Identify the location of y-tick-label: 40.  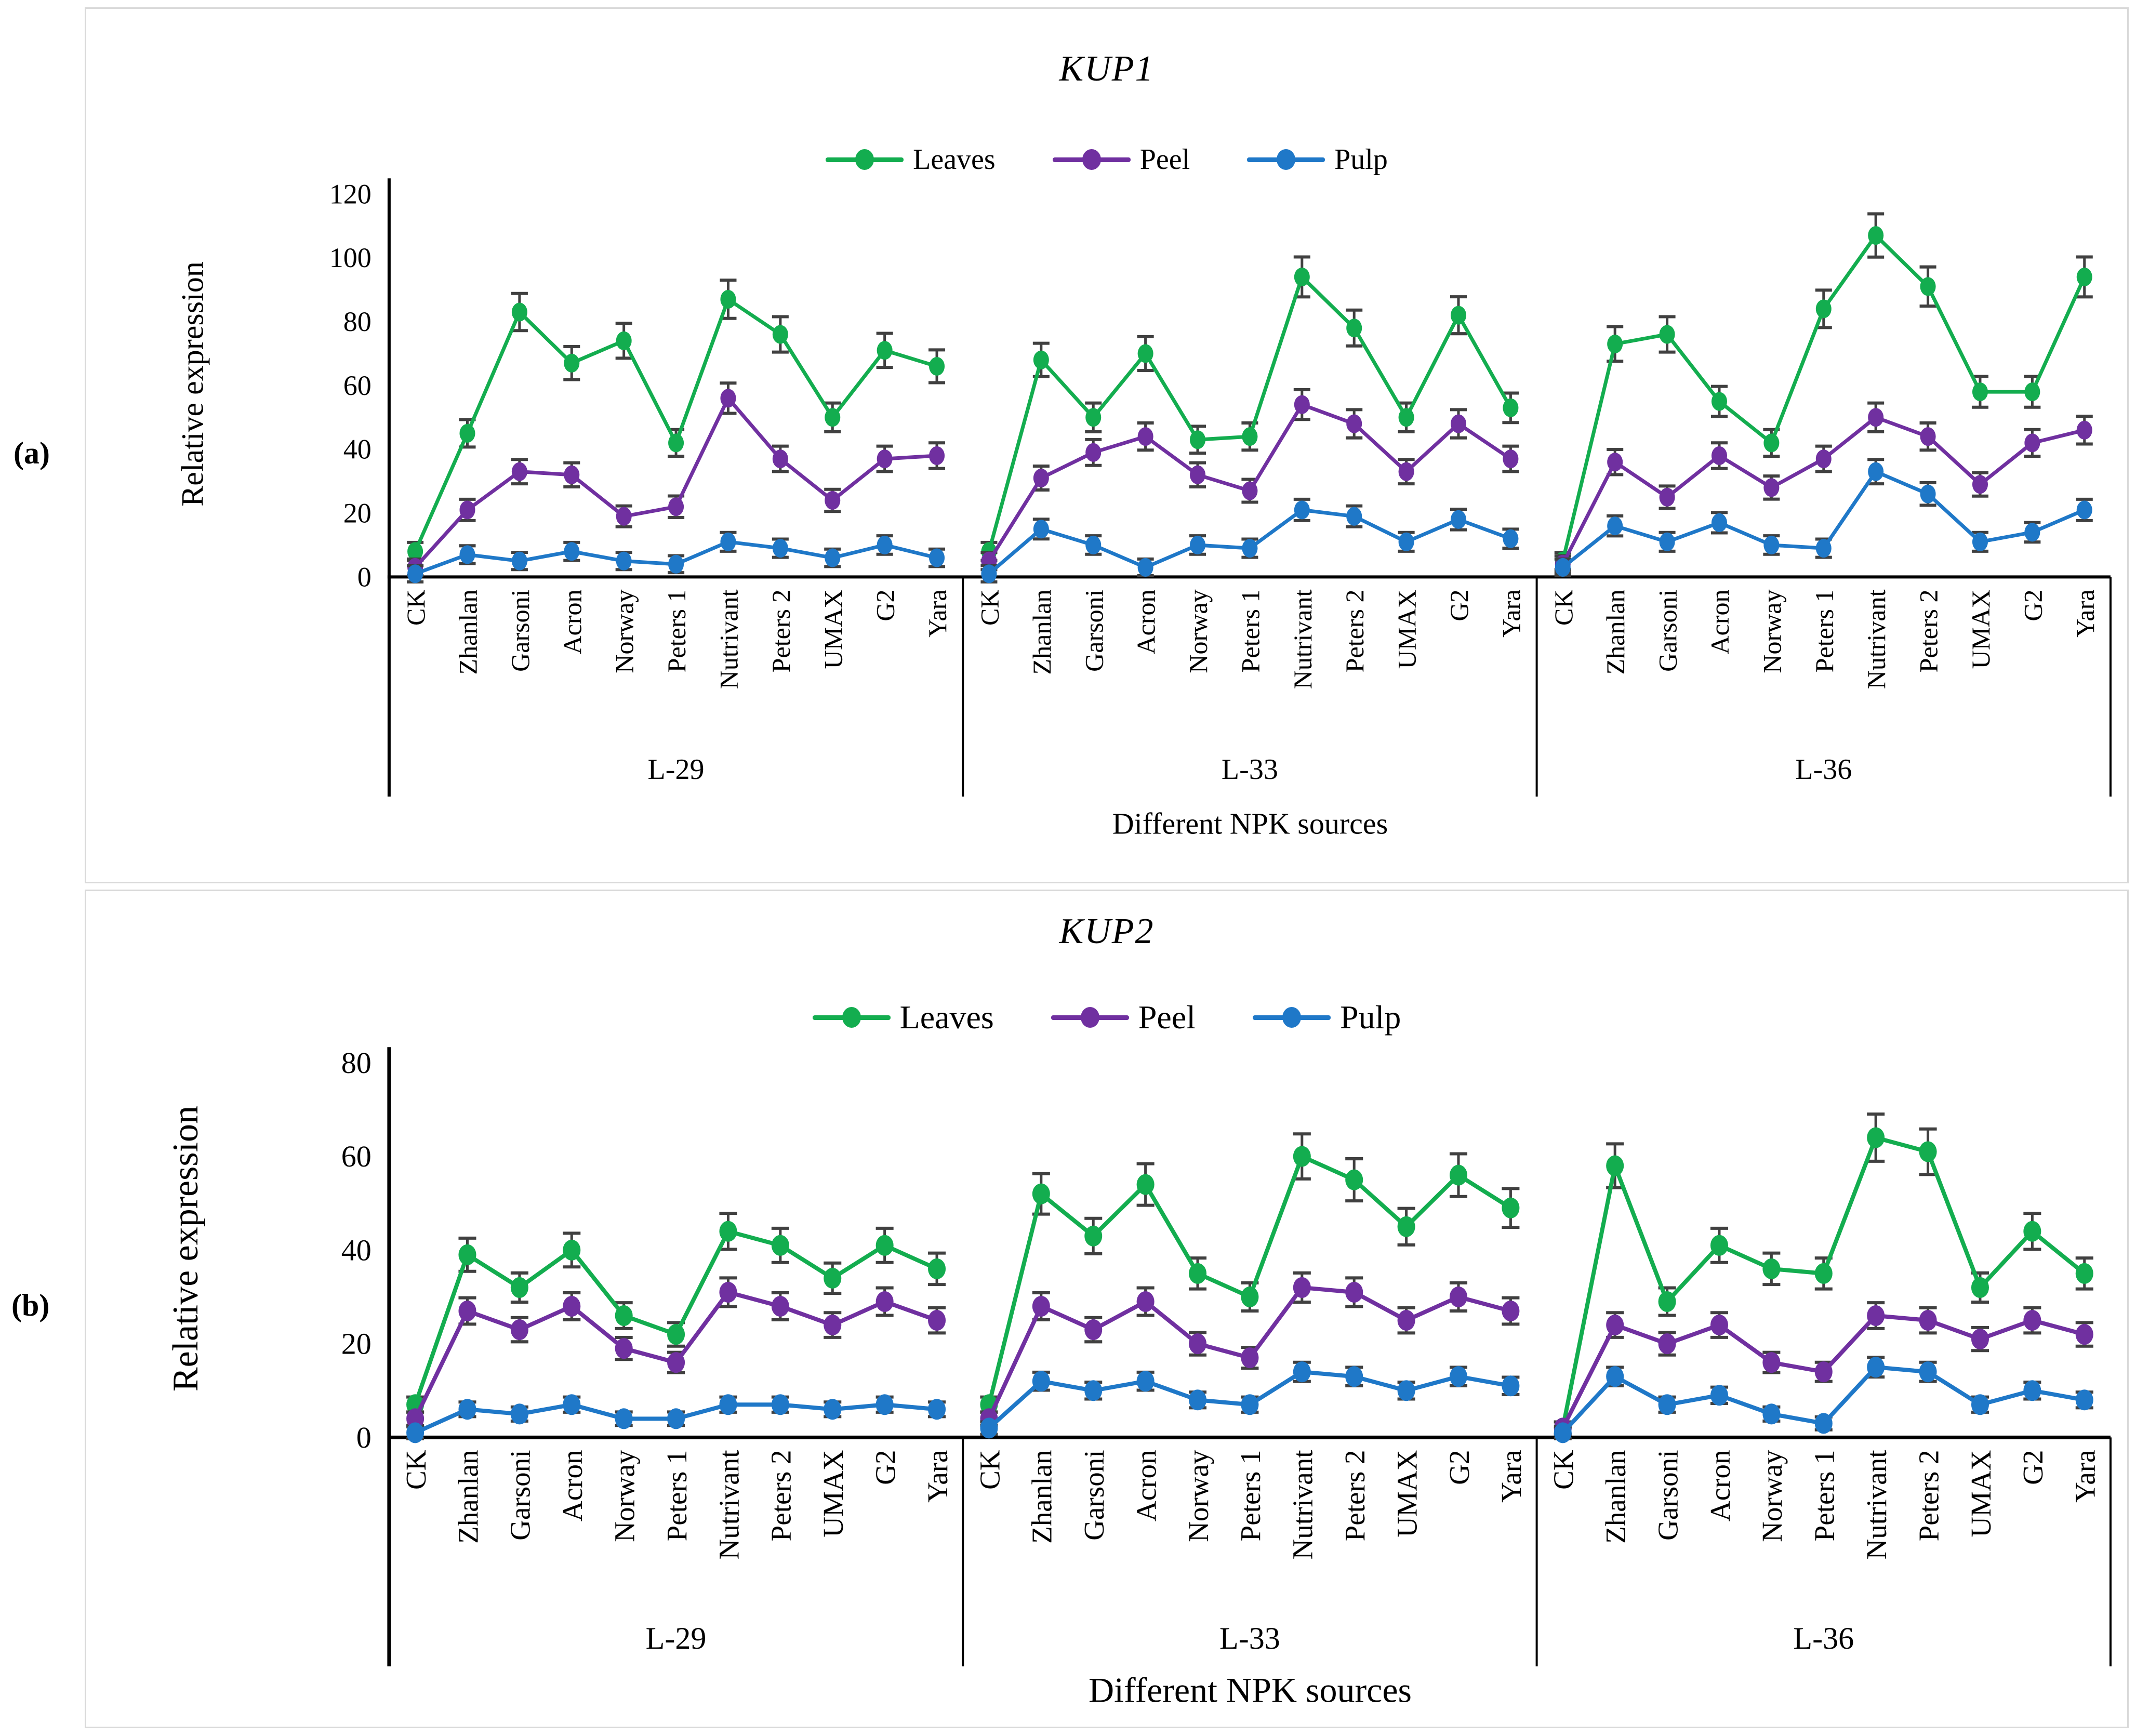
(356, 1250).